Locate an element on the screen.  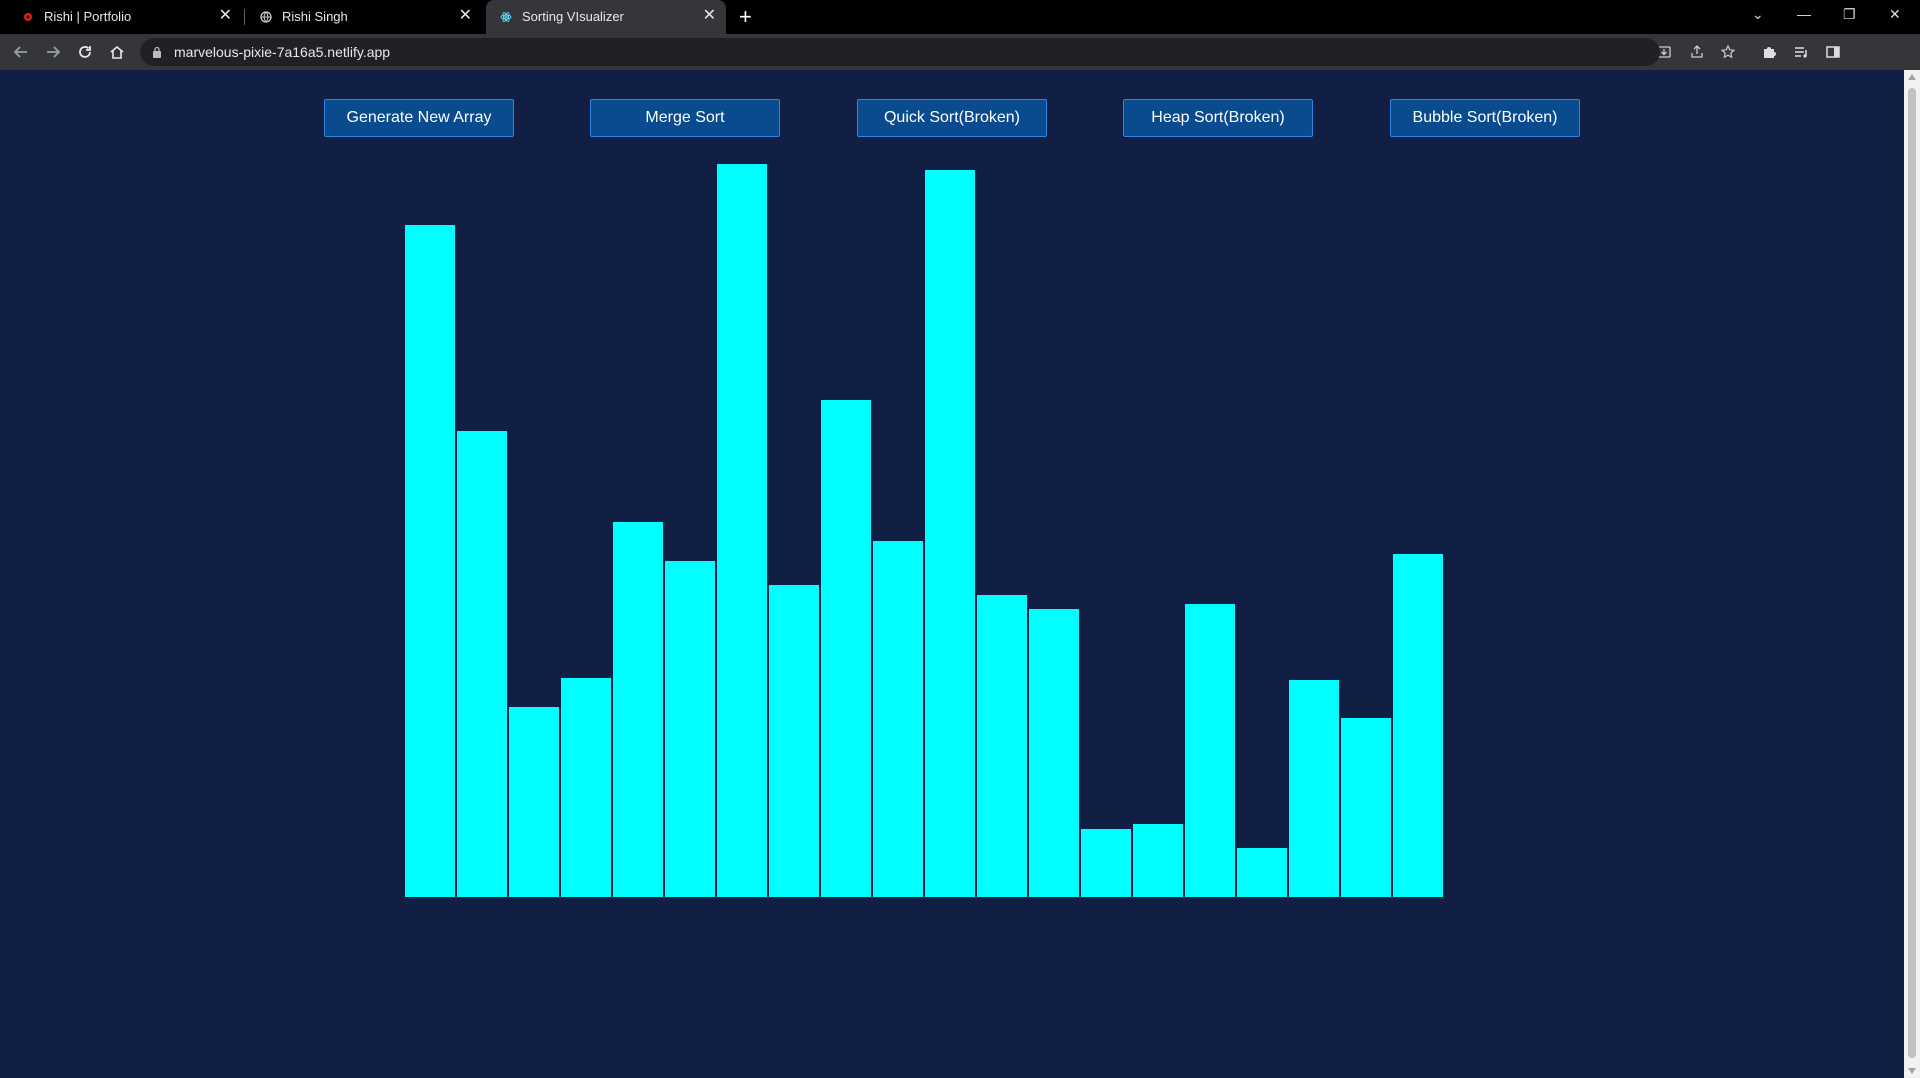
address-bar: marvelous-pixie-7a16a5.netlify.app is located at coordinates (900, 52).